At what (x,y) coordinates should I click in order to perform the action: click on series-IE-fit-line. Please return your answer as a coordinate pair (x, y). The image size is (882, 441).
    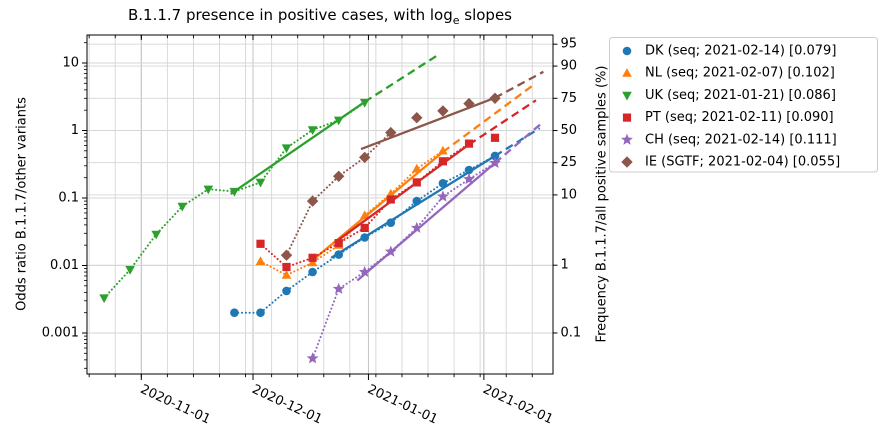
    Looking at the image, I should click on (428, 123).